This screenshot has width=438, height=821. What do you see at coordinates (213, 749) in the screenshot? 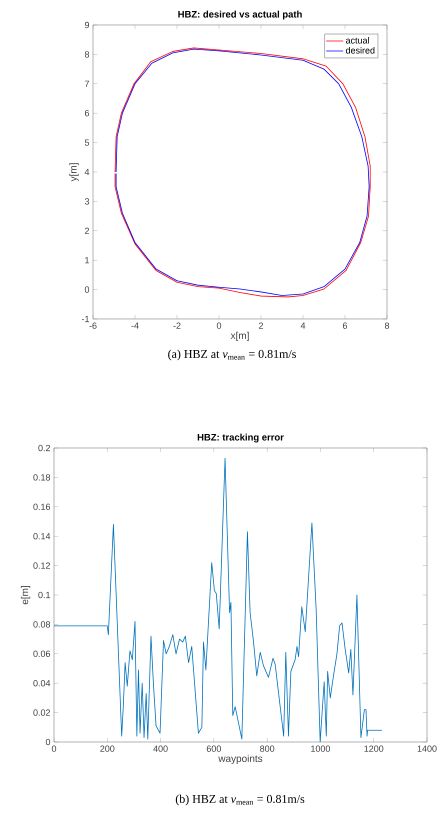
I see `x-tick-label: 600` at bounding box center [213, 749].